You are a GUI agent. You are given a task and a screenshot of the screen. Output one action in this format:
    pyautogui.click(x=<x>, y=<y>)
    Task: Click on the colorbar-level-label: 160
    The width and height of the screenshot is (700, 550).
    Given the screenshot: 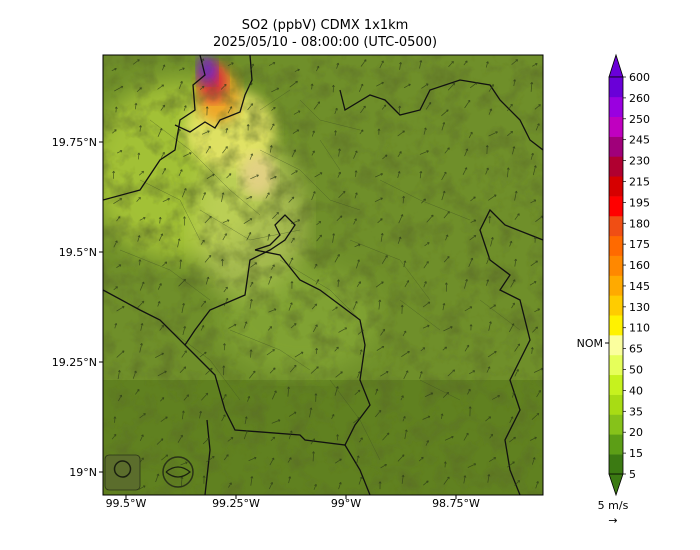 What is the action you would take?
    pyautogui.click(x=639, y=265)
    